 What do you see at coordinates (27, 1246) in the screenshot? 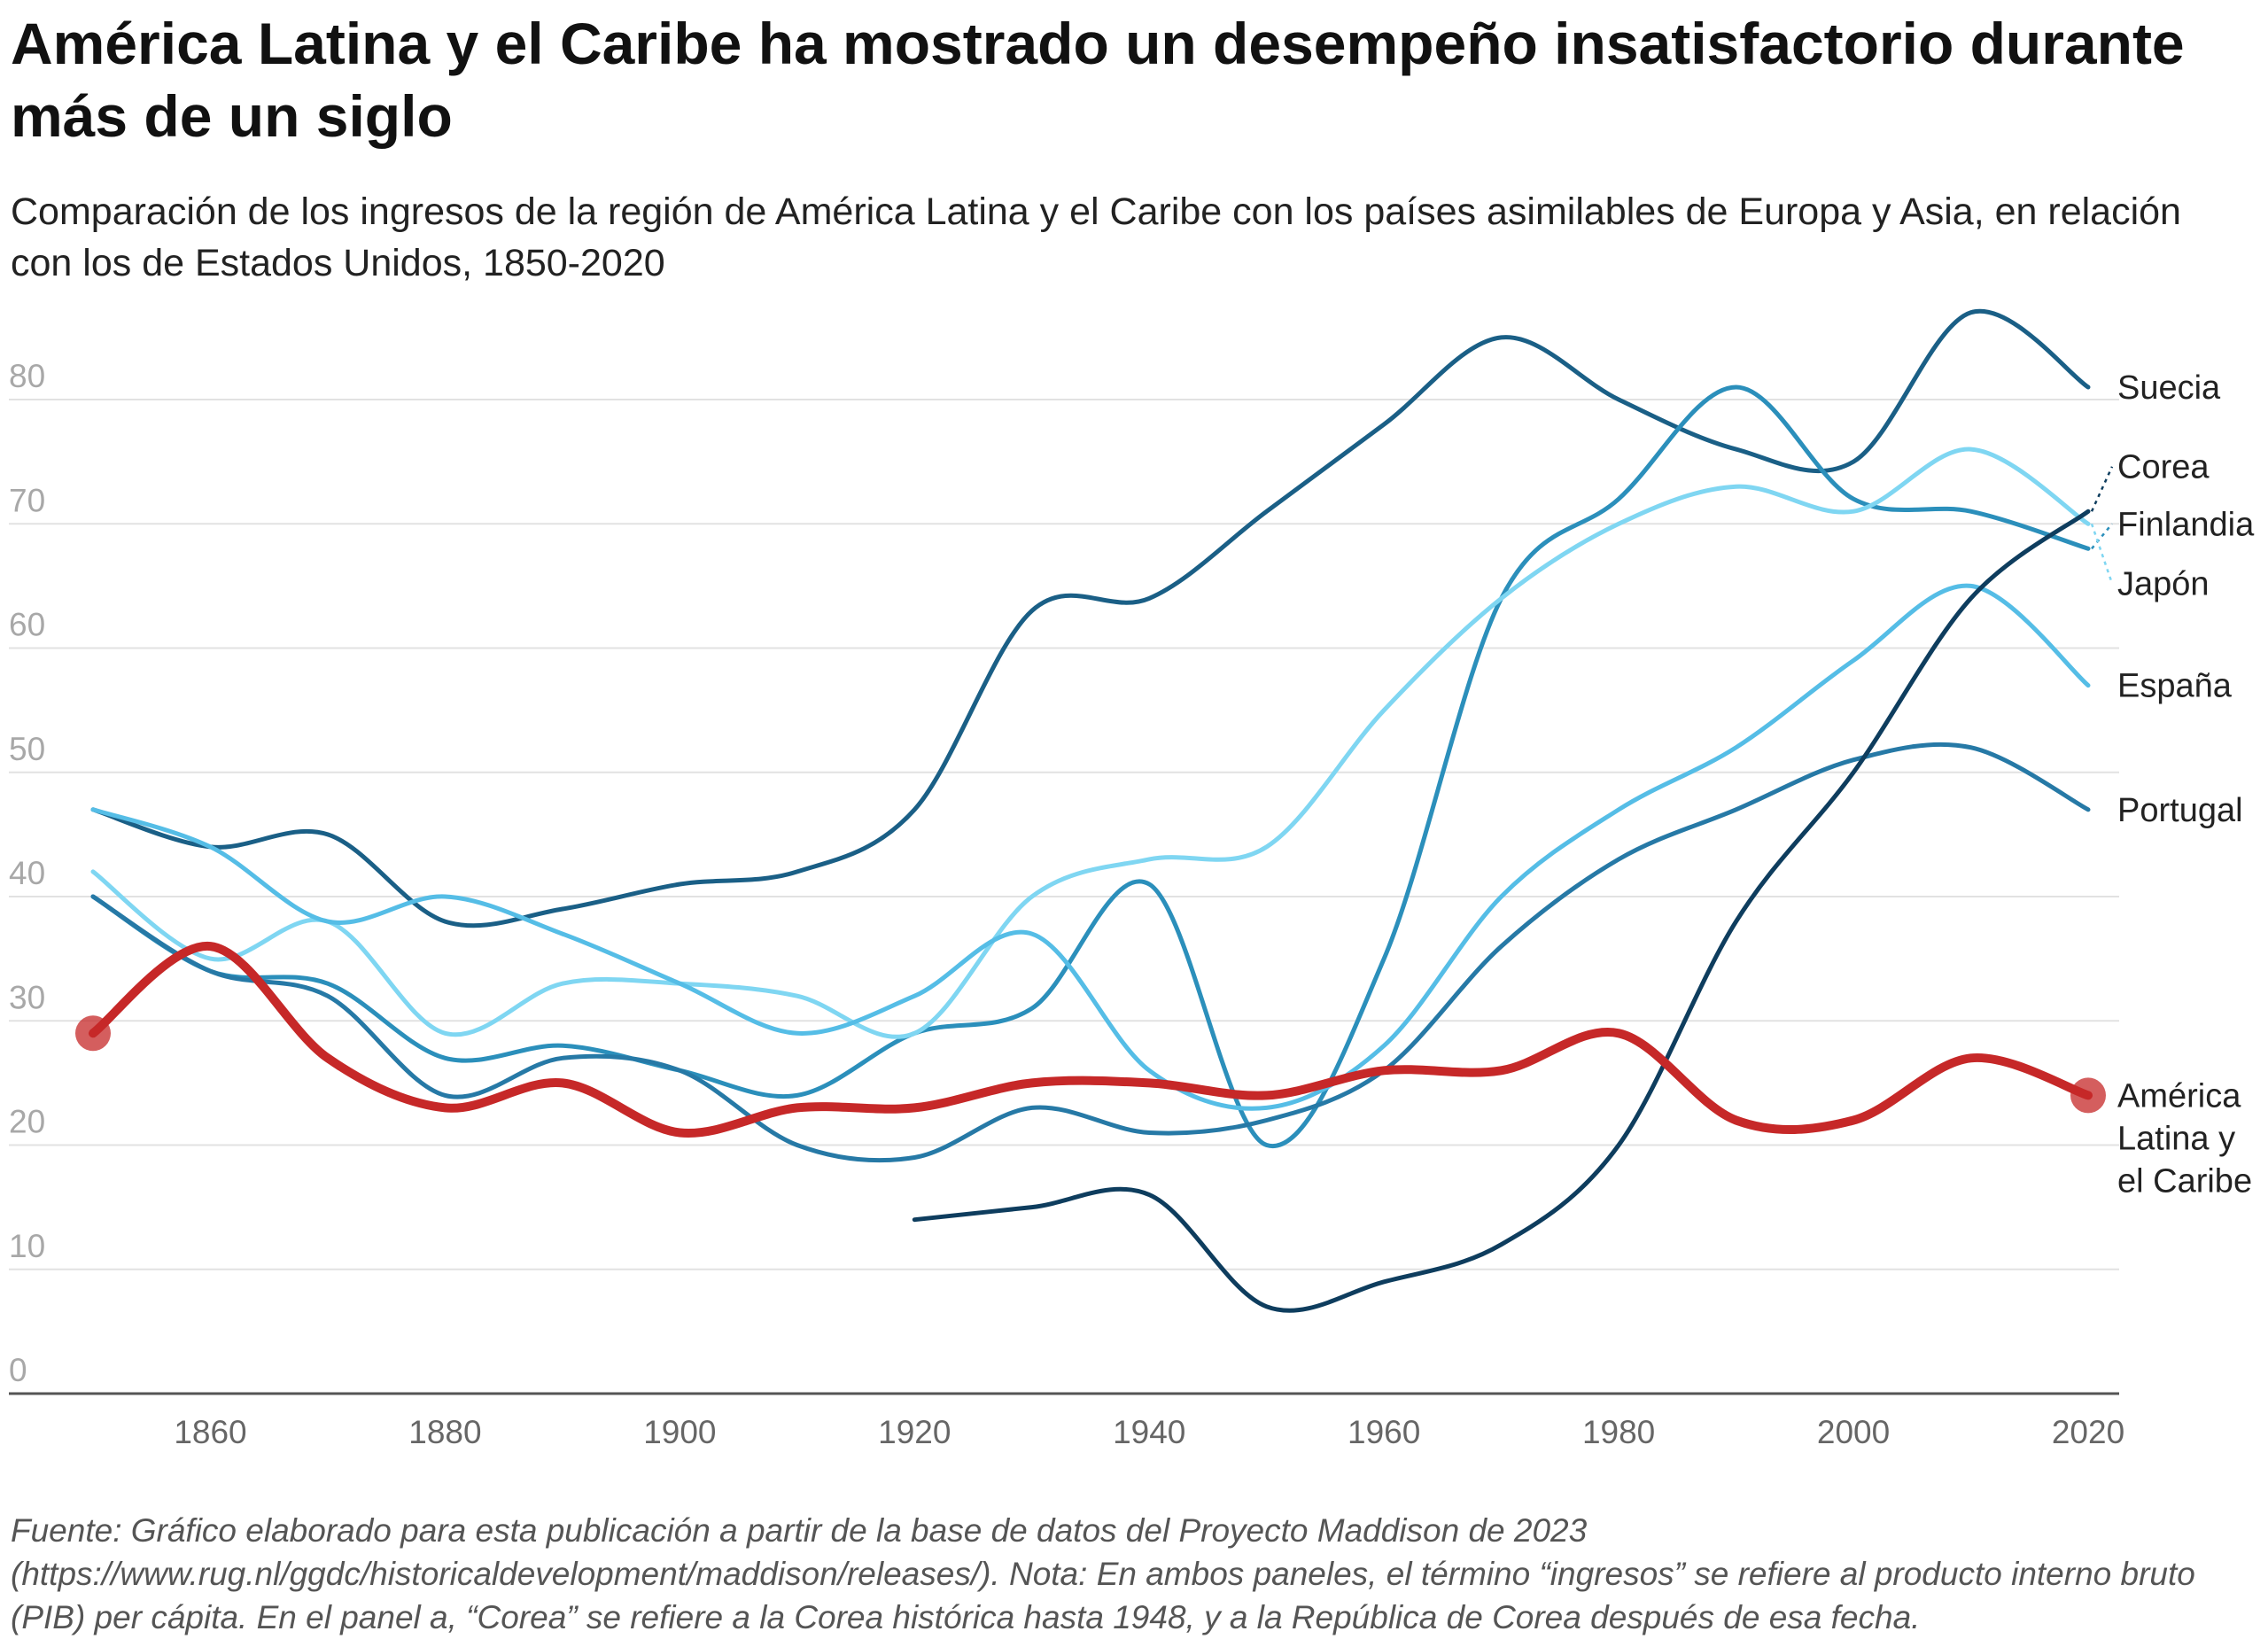
I see `y-tick-label: 10` at bounding box center [27, 1246].